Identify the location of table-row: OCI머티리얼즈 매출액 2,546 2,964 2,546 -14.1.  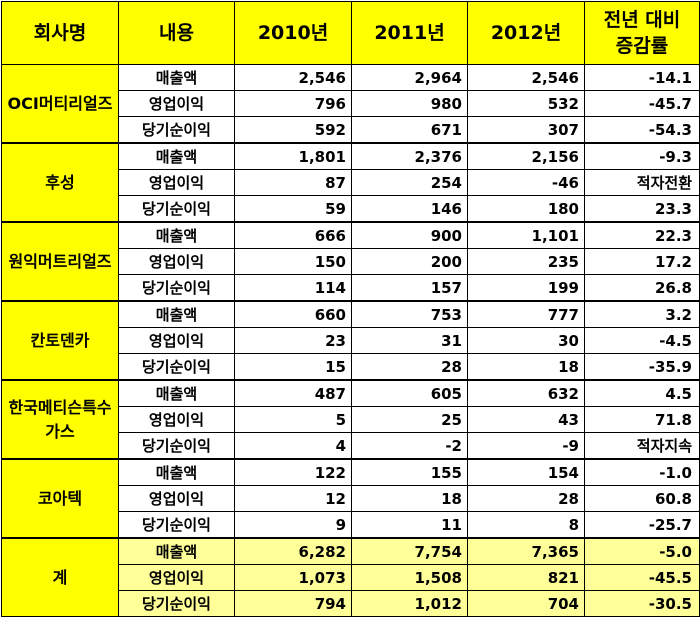
(350, 104).